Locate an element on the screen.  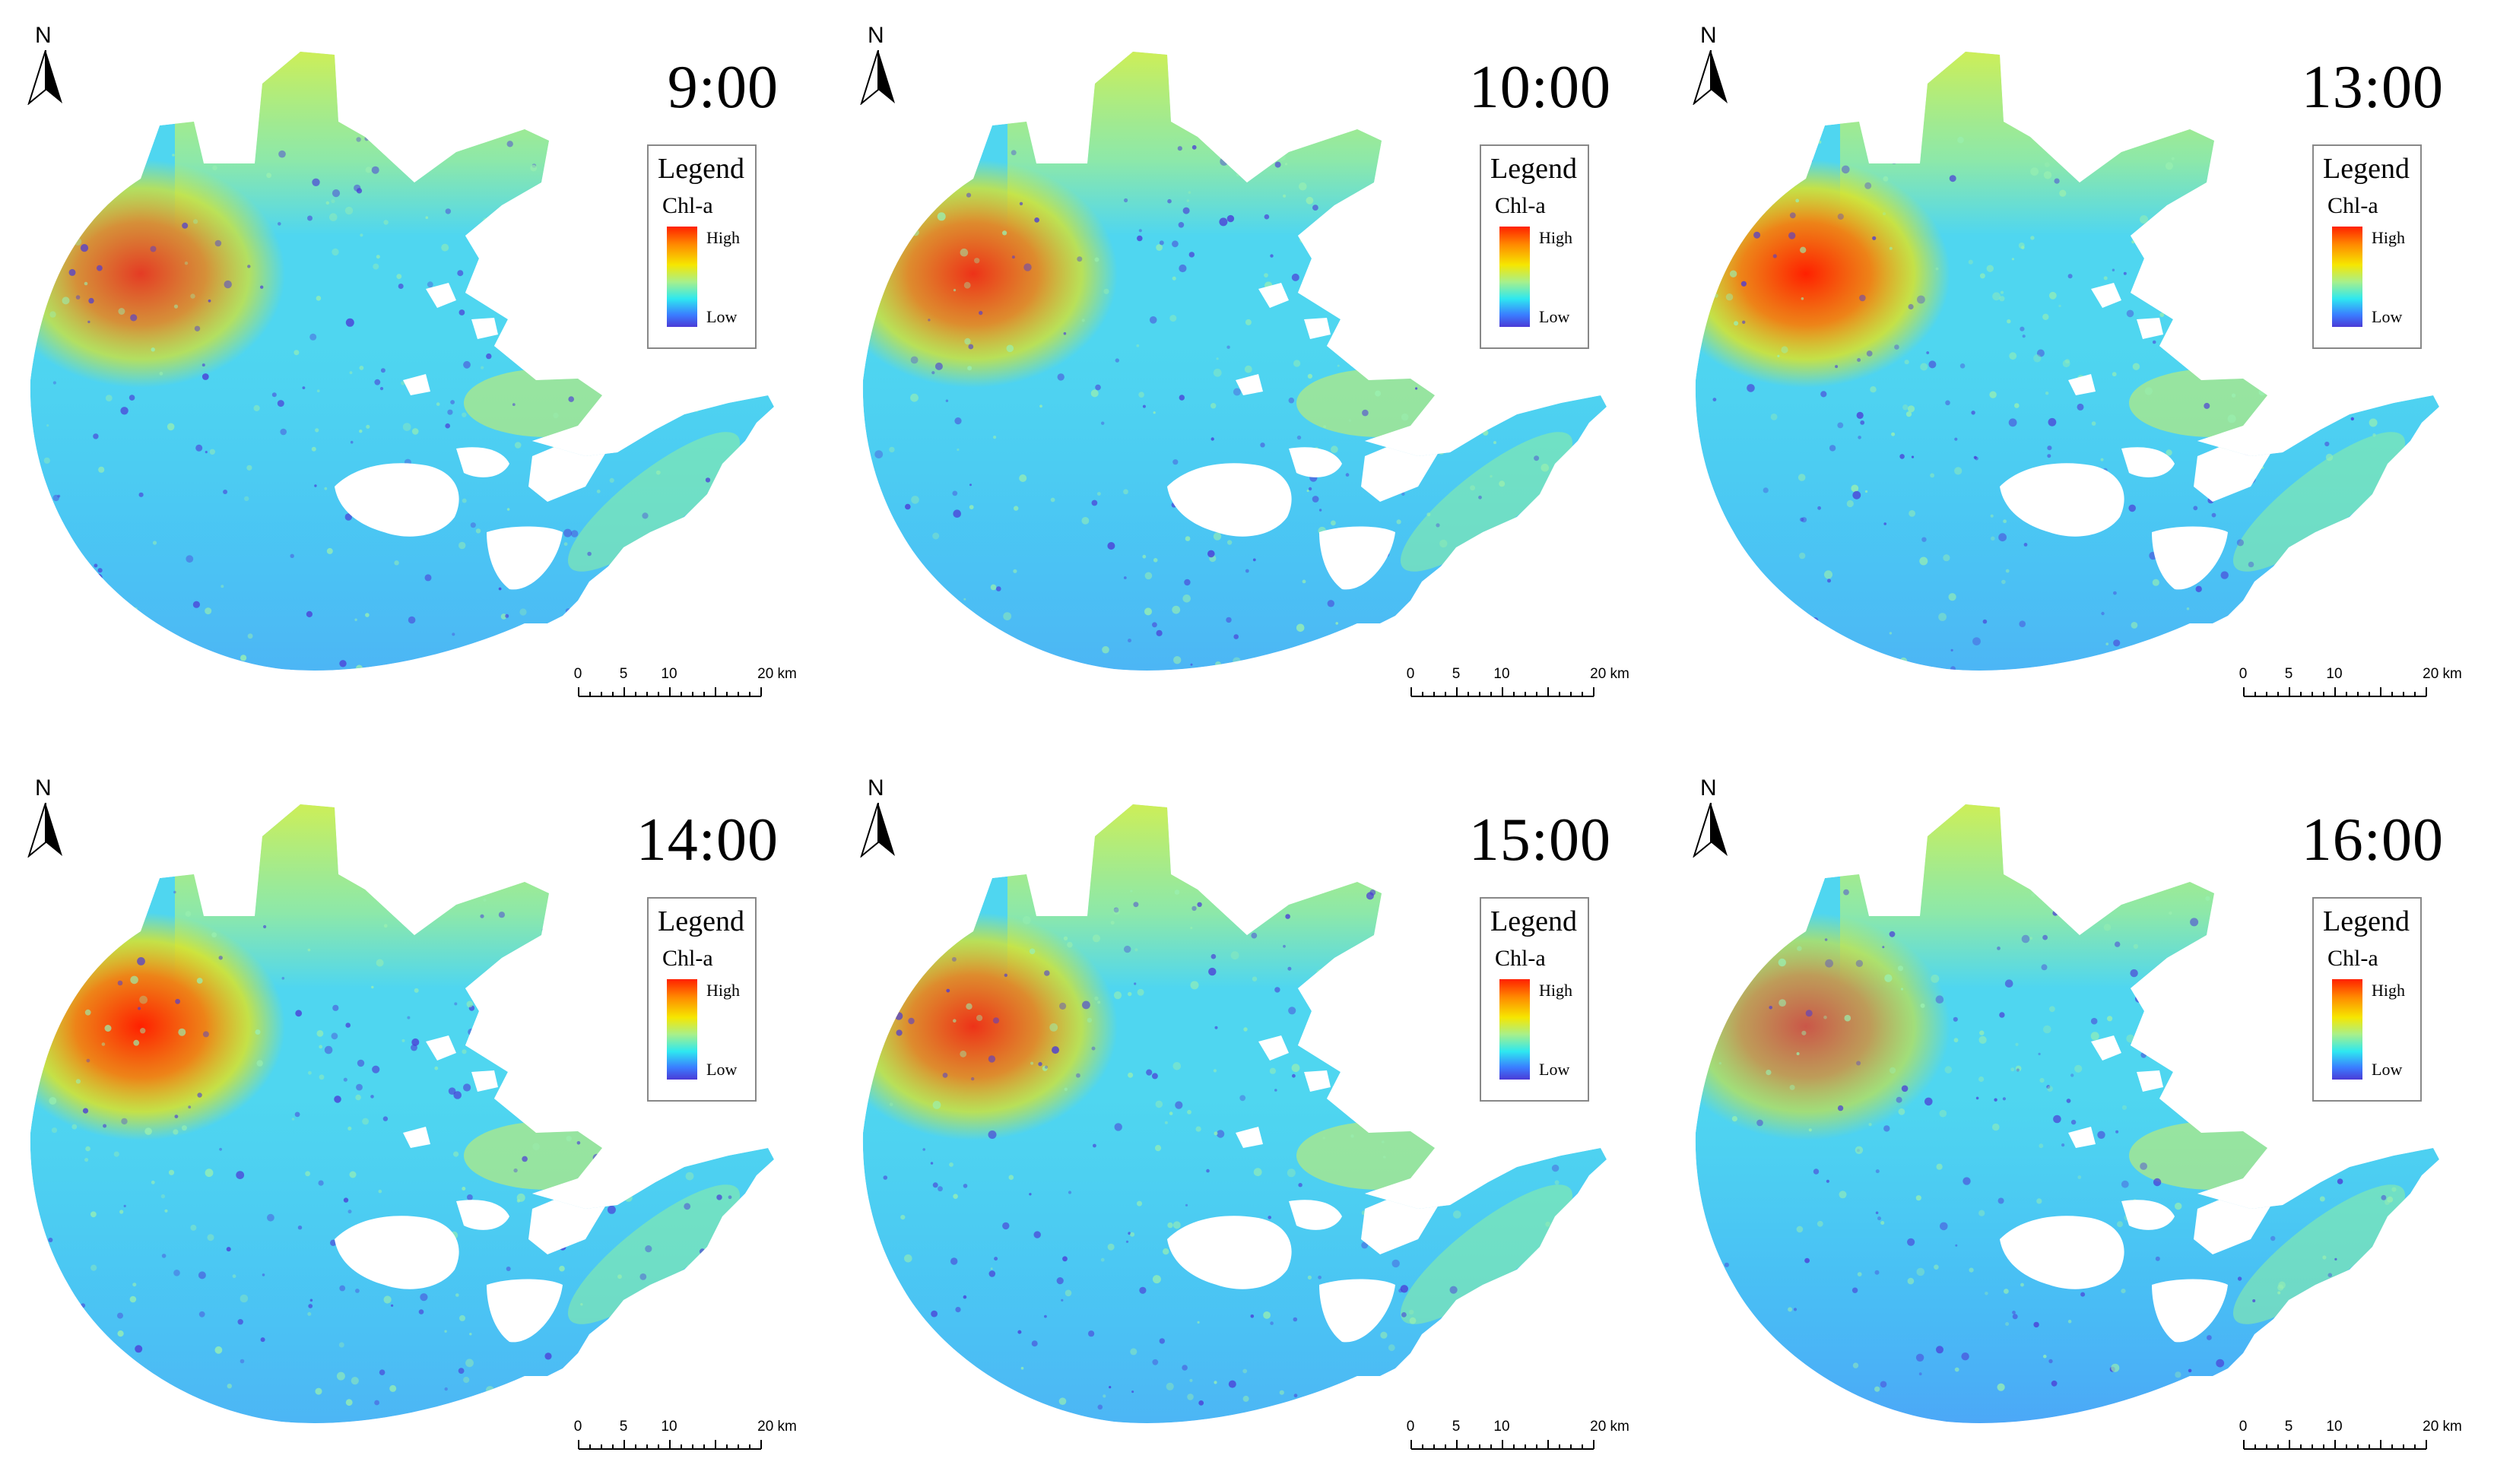
scale-label: 5 is located at coordinates (1456, 1427).